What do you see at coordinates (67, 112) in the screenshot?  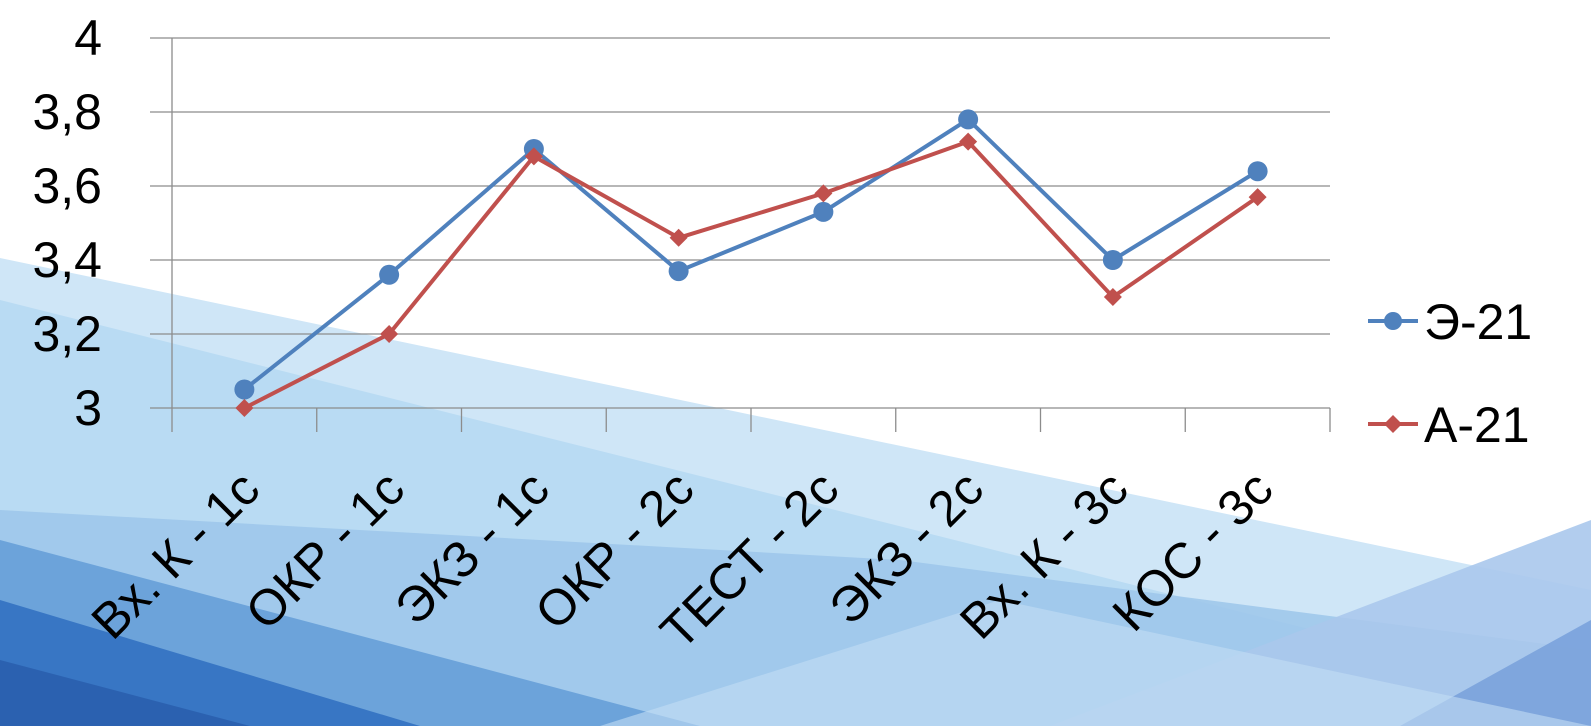 I see `y-tick-label: 3,8` at bounding box center [67, 112].